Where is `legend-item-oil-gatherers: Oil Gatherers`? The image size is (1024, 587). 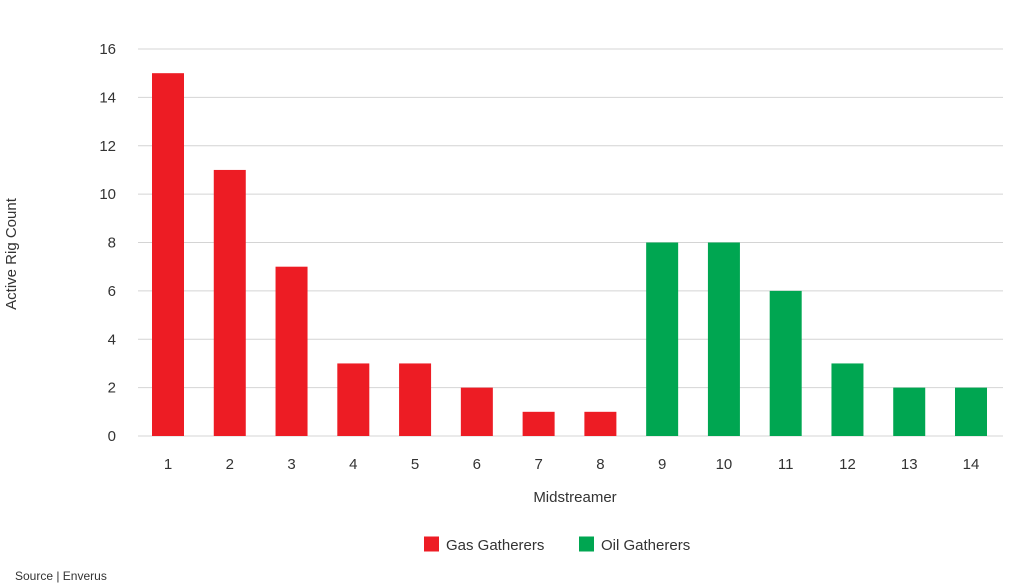 legend-item-oil-gatherers: Oil Gatherers is located at coordinates (634, 545).